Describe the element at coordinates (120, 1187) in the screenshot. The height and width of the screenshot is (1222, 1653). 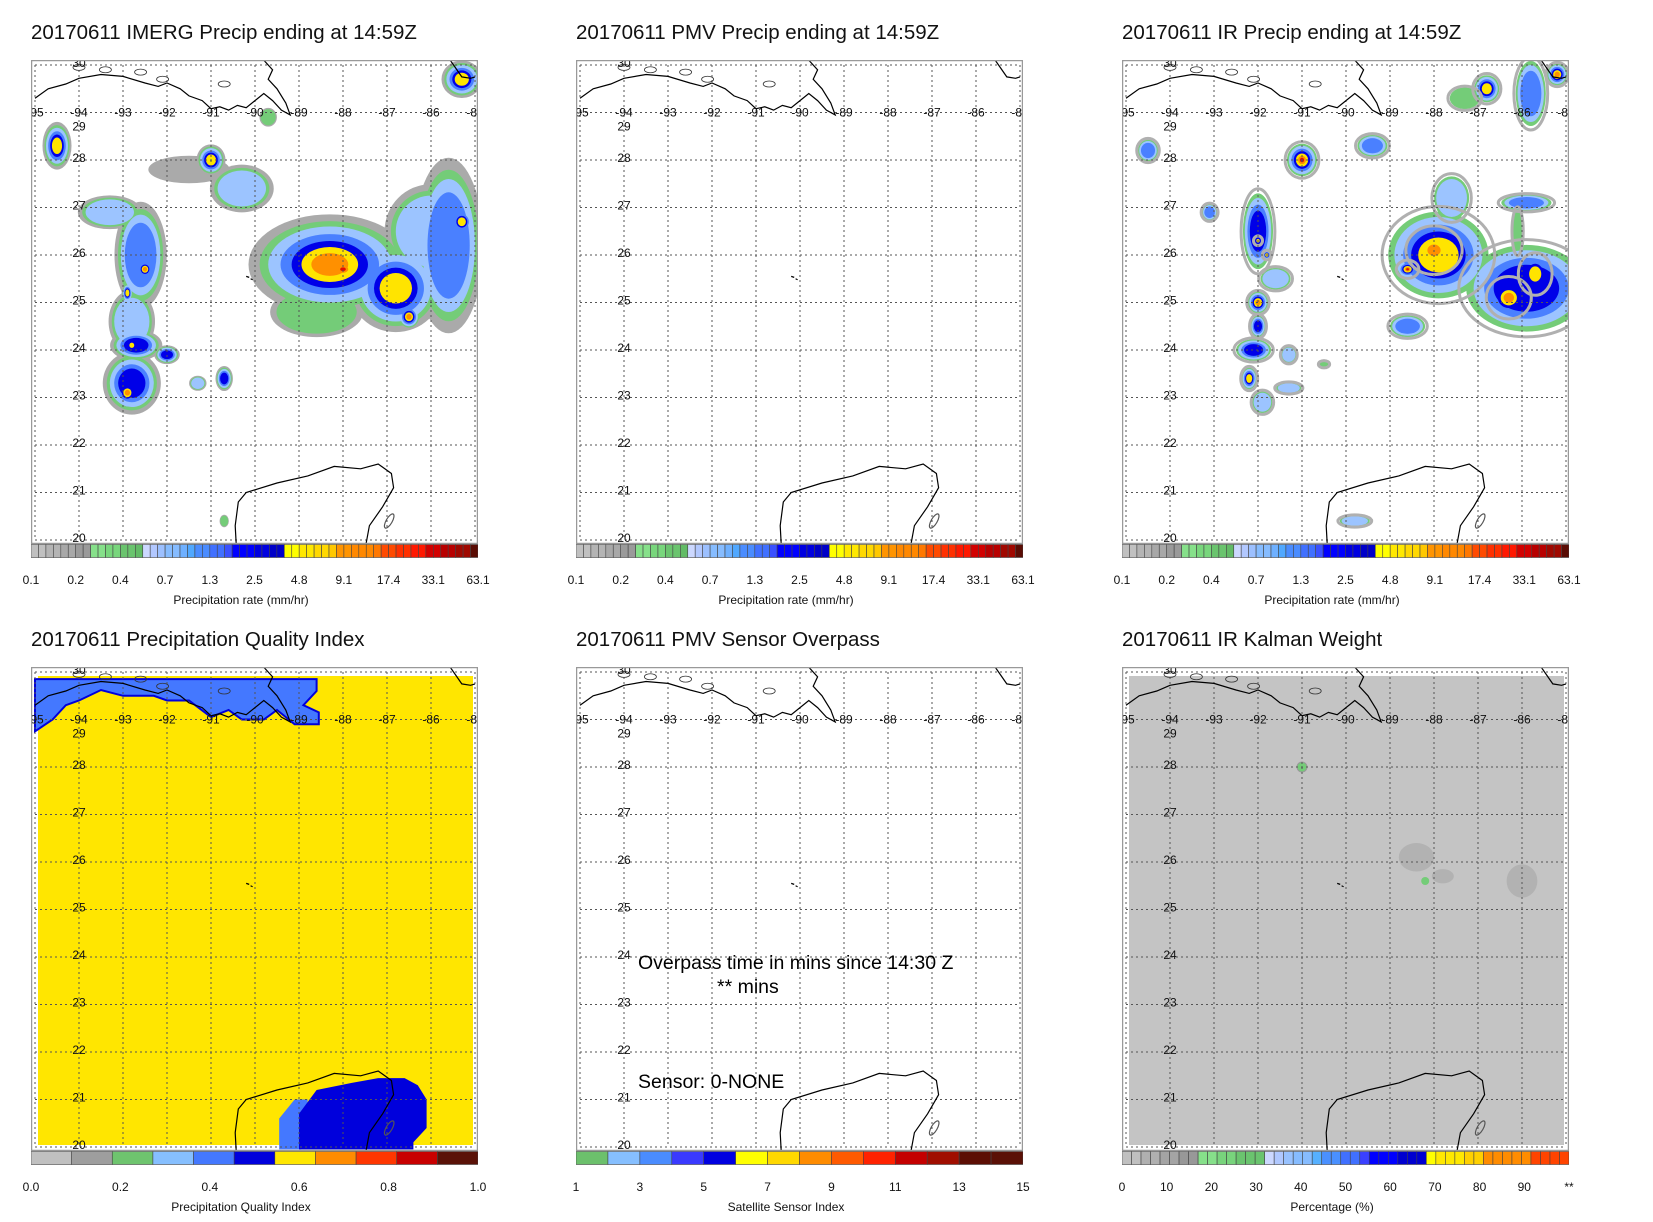
I see `colorbar-tick-label: 0.2` at that location.